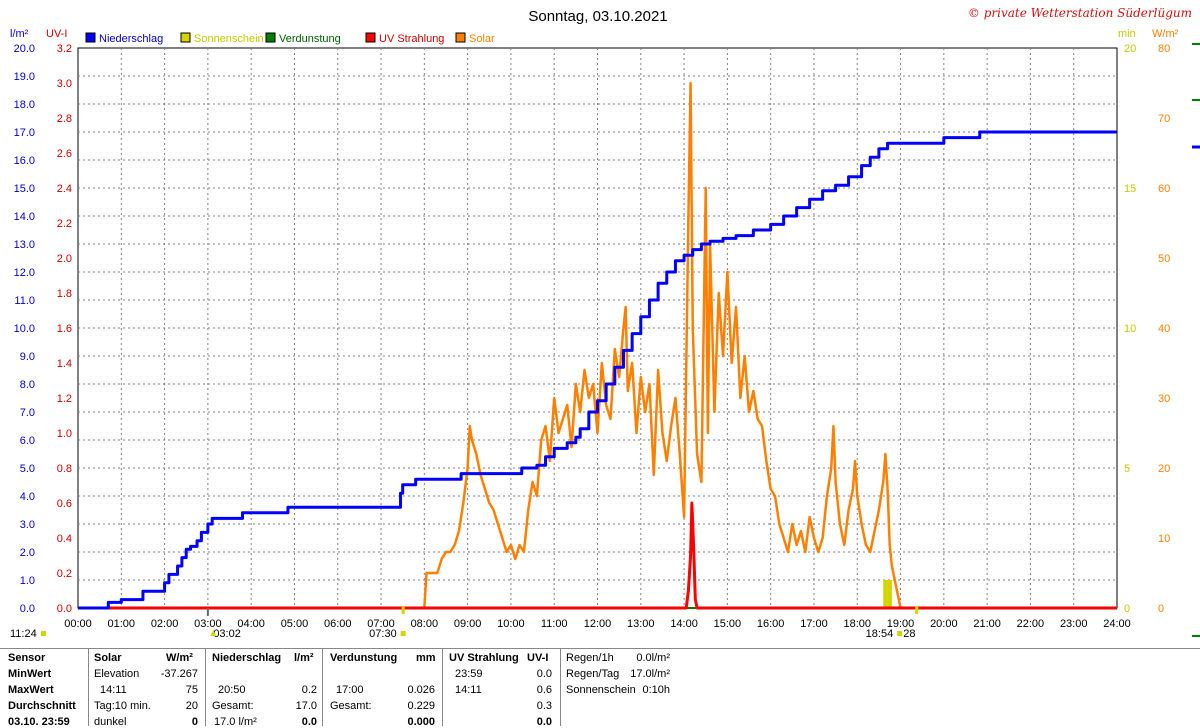 This screenshot has height=728, width=1200. I want to click on x-tick-label: 20:00, so click(944, 624).